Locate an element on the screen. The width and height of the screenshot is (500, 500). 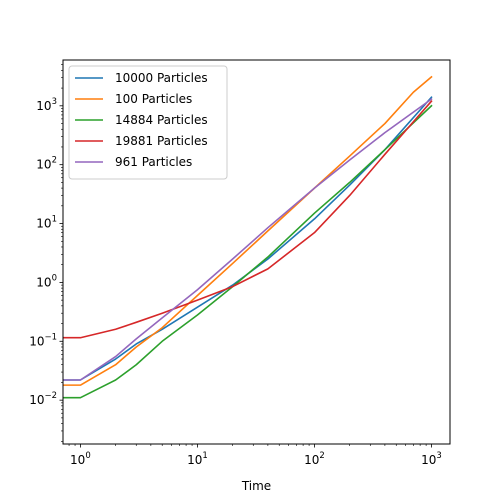
y-tick-label: 10⁻² is located at coordinates (43, 399).